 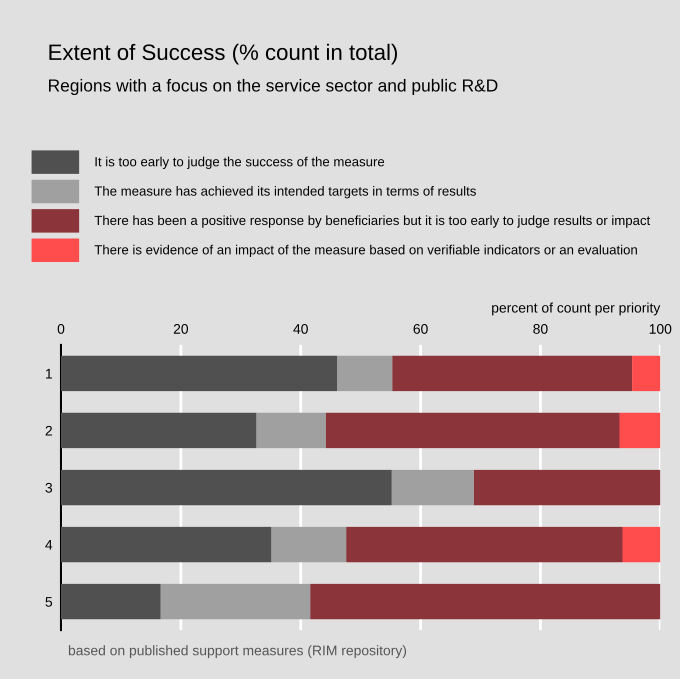 What do you see at coordinates (285, 192) in the screenshot?
I see `legend-label: The measure has achieved its intended targets in terms of results` at bounding box center [285, 192].